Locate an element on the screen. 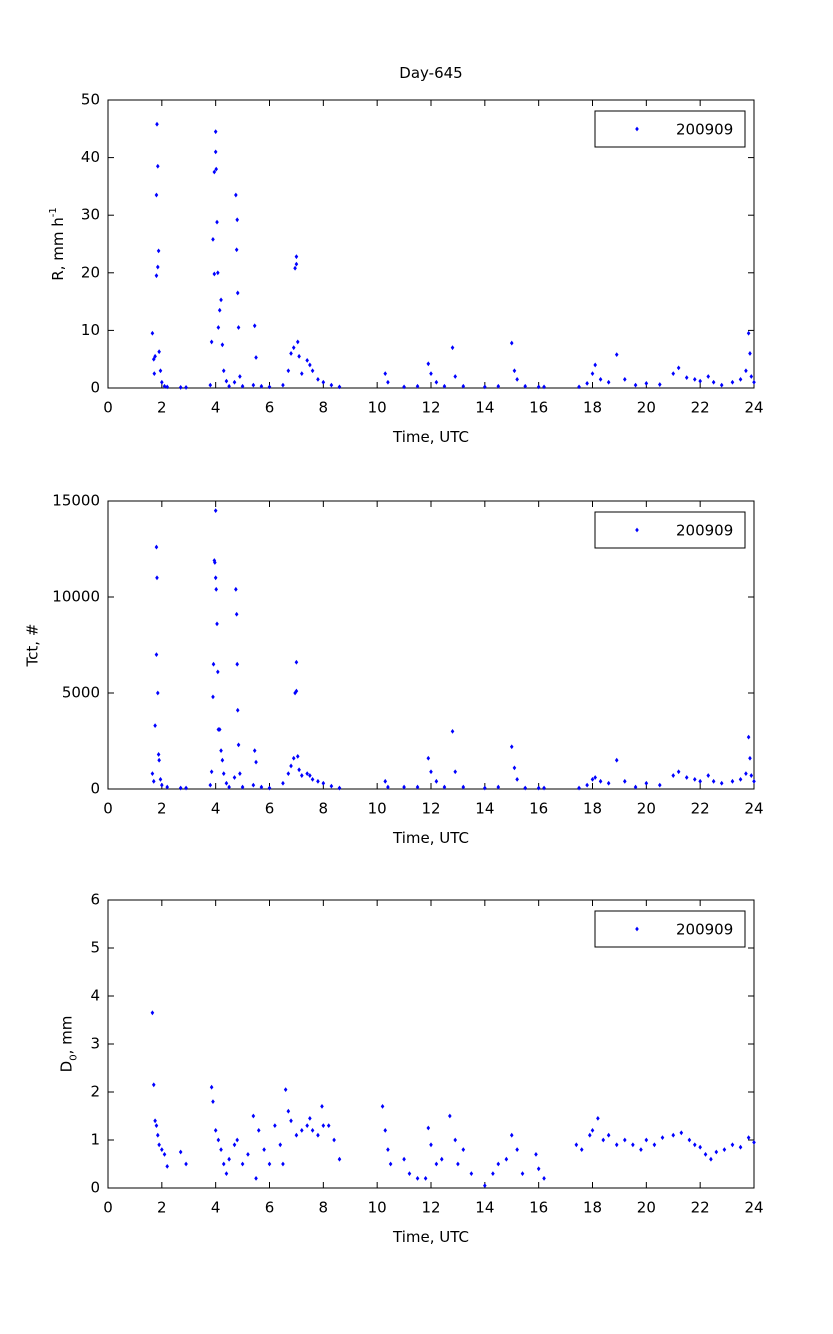  y-tick-label: 4 is located at coordinates (95, 996).